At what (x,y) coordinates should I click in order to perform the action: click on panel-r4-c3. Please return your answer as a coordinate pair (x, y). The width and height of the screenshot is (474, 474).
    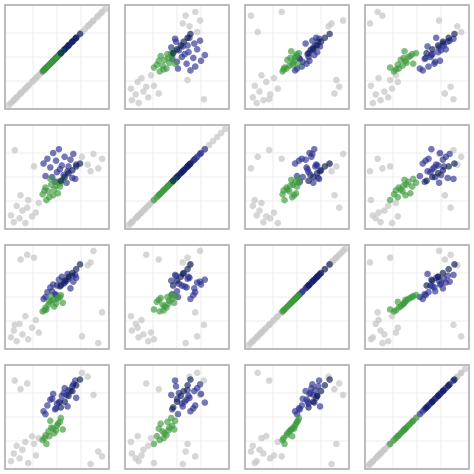
    Looking at the image, I should click on (297, 417).